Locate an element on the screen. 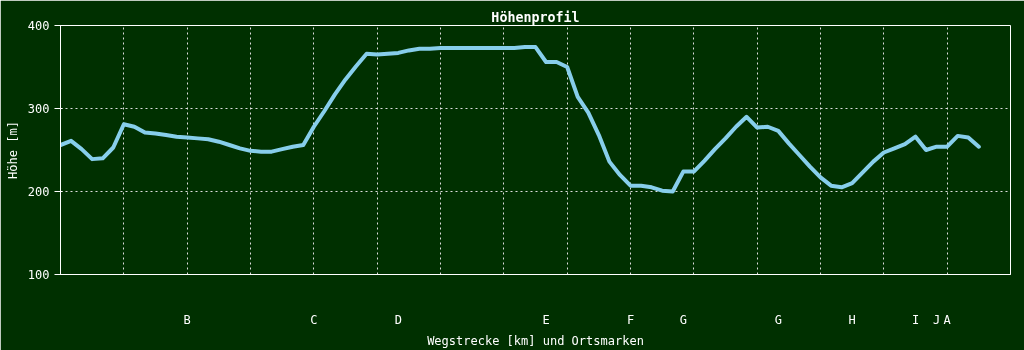 This screenshot has height=350, width=1024. y-tick-label: 400 is located at coordinates (38, 26).